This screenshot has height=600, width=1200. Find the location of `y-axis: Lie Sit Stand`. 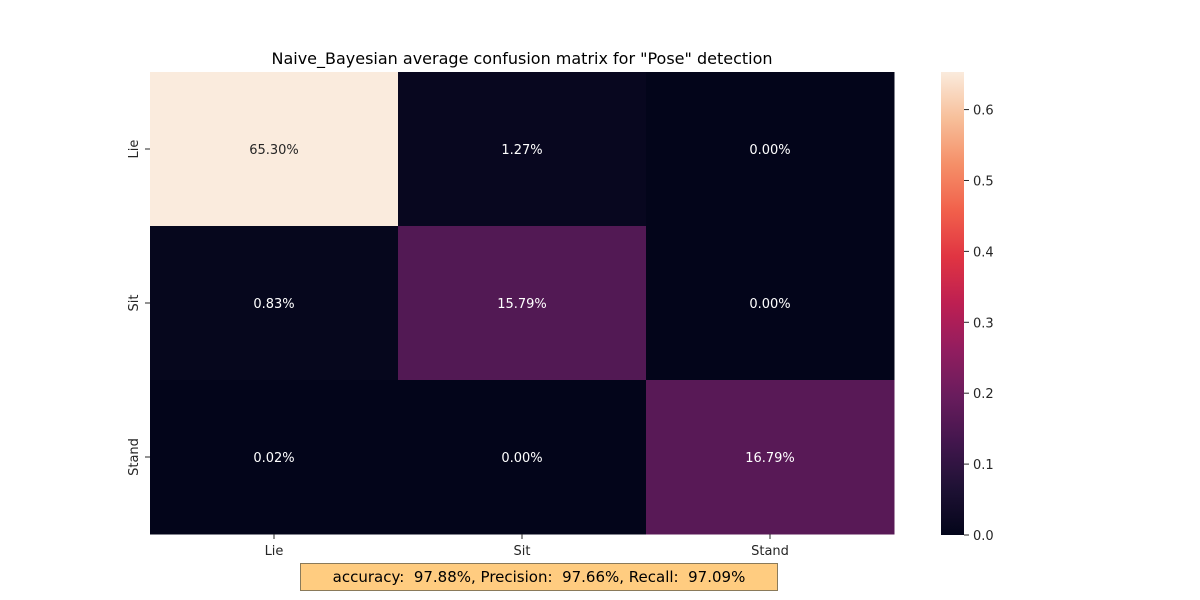

y-axis: Lie Sit Stand is located at coordinates (138, 308).